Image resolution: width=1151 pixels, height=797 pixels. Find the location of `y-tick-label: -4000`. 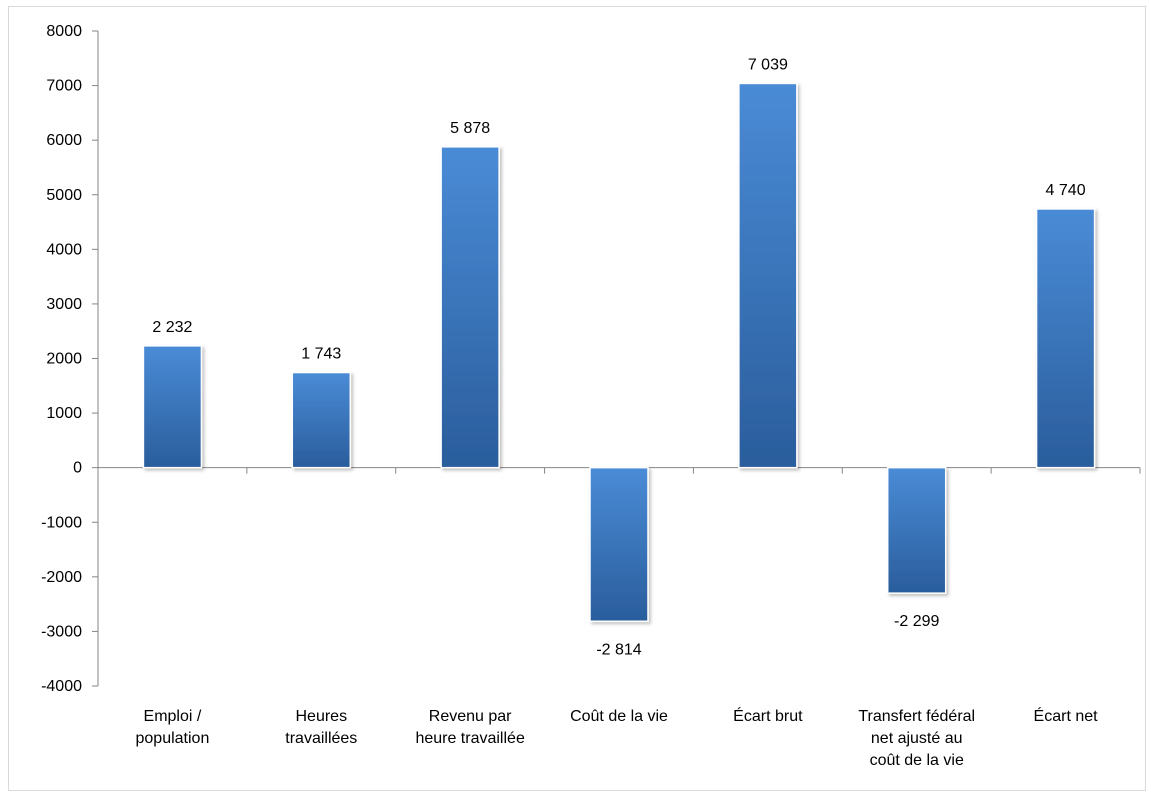

y-tick-label: -4000 is located at coordinates (61, 686).